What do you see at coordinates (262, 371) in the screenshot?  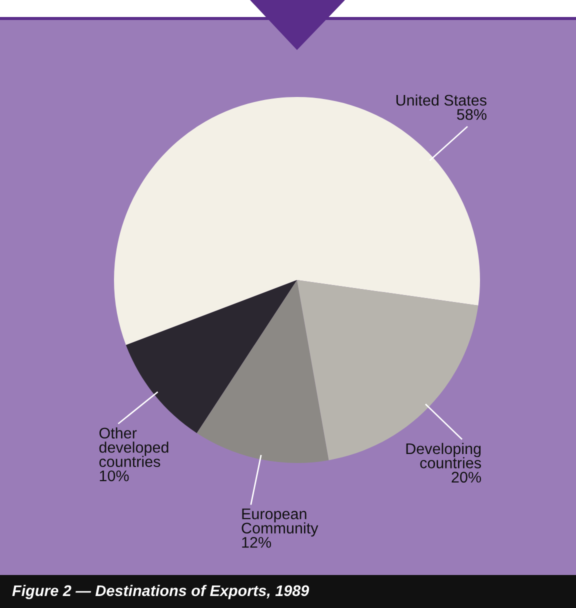 I see `pie-slice` at bounding box center [262, 371].